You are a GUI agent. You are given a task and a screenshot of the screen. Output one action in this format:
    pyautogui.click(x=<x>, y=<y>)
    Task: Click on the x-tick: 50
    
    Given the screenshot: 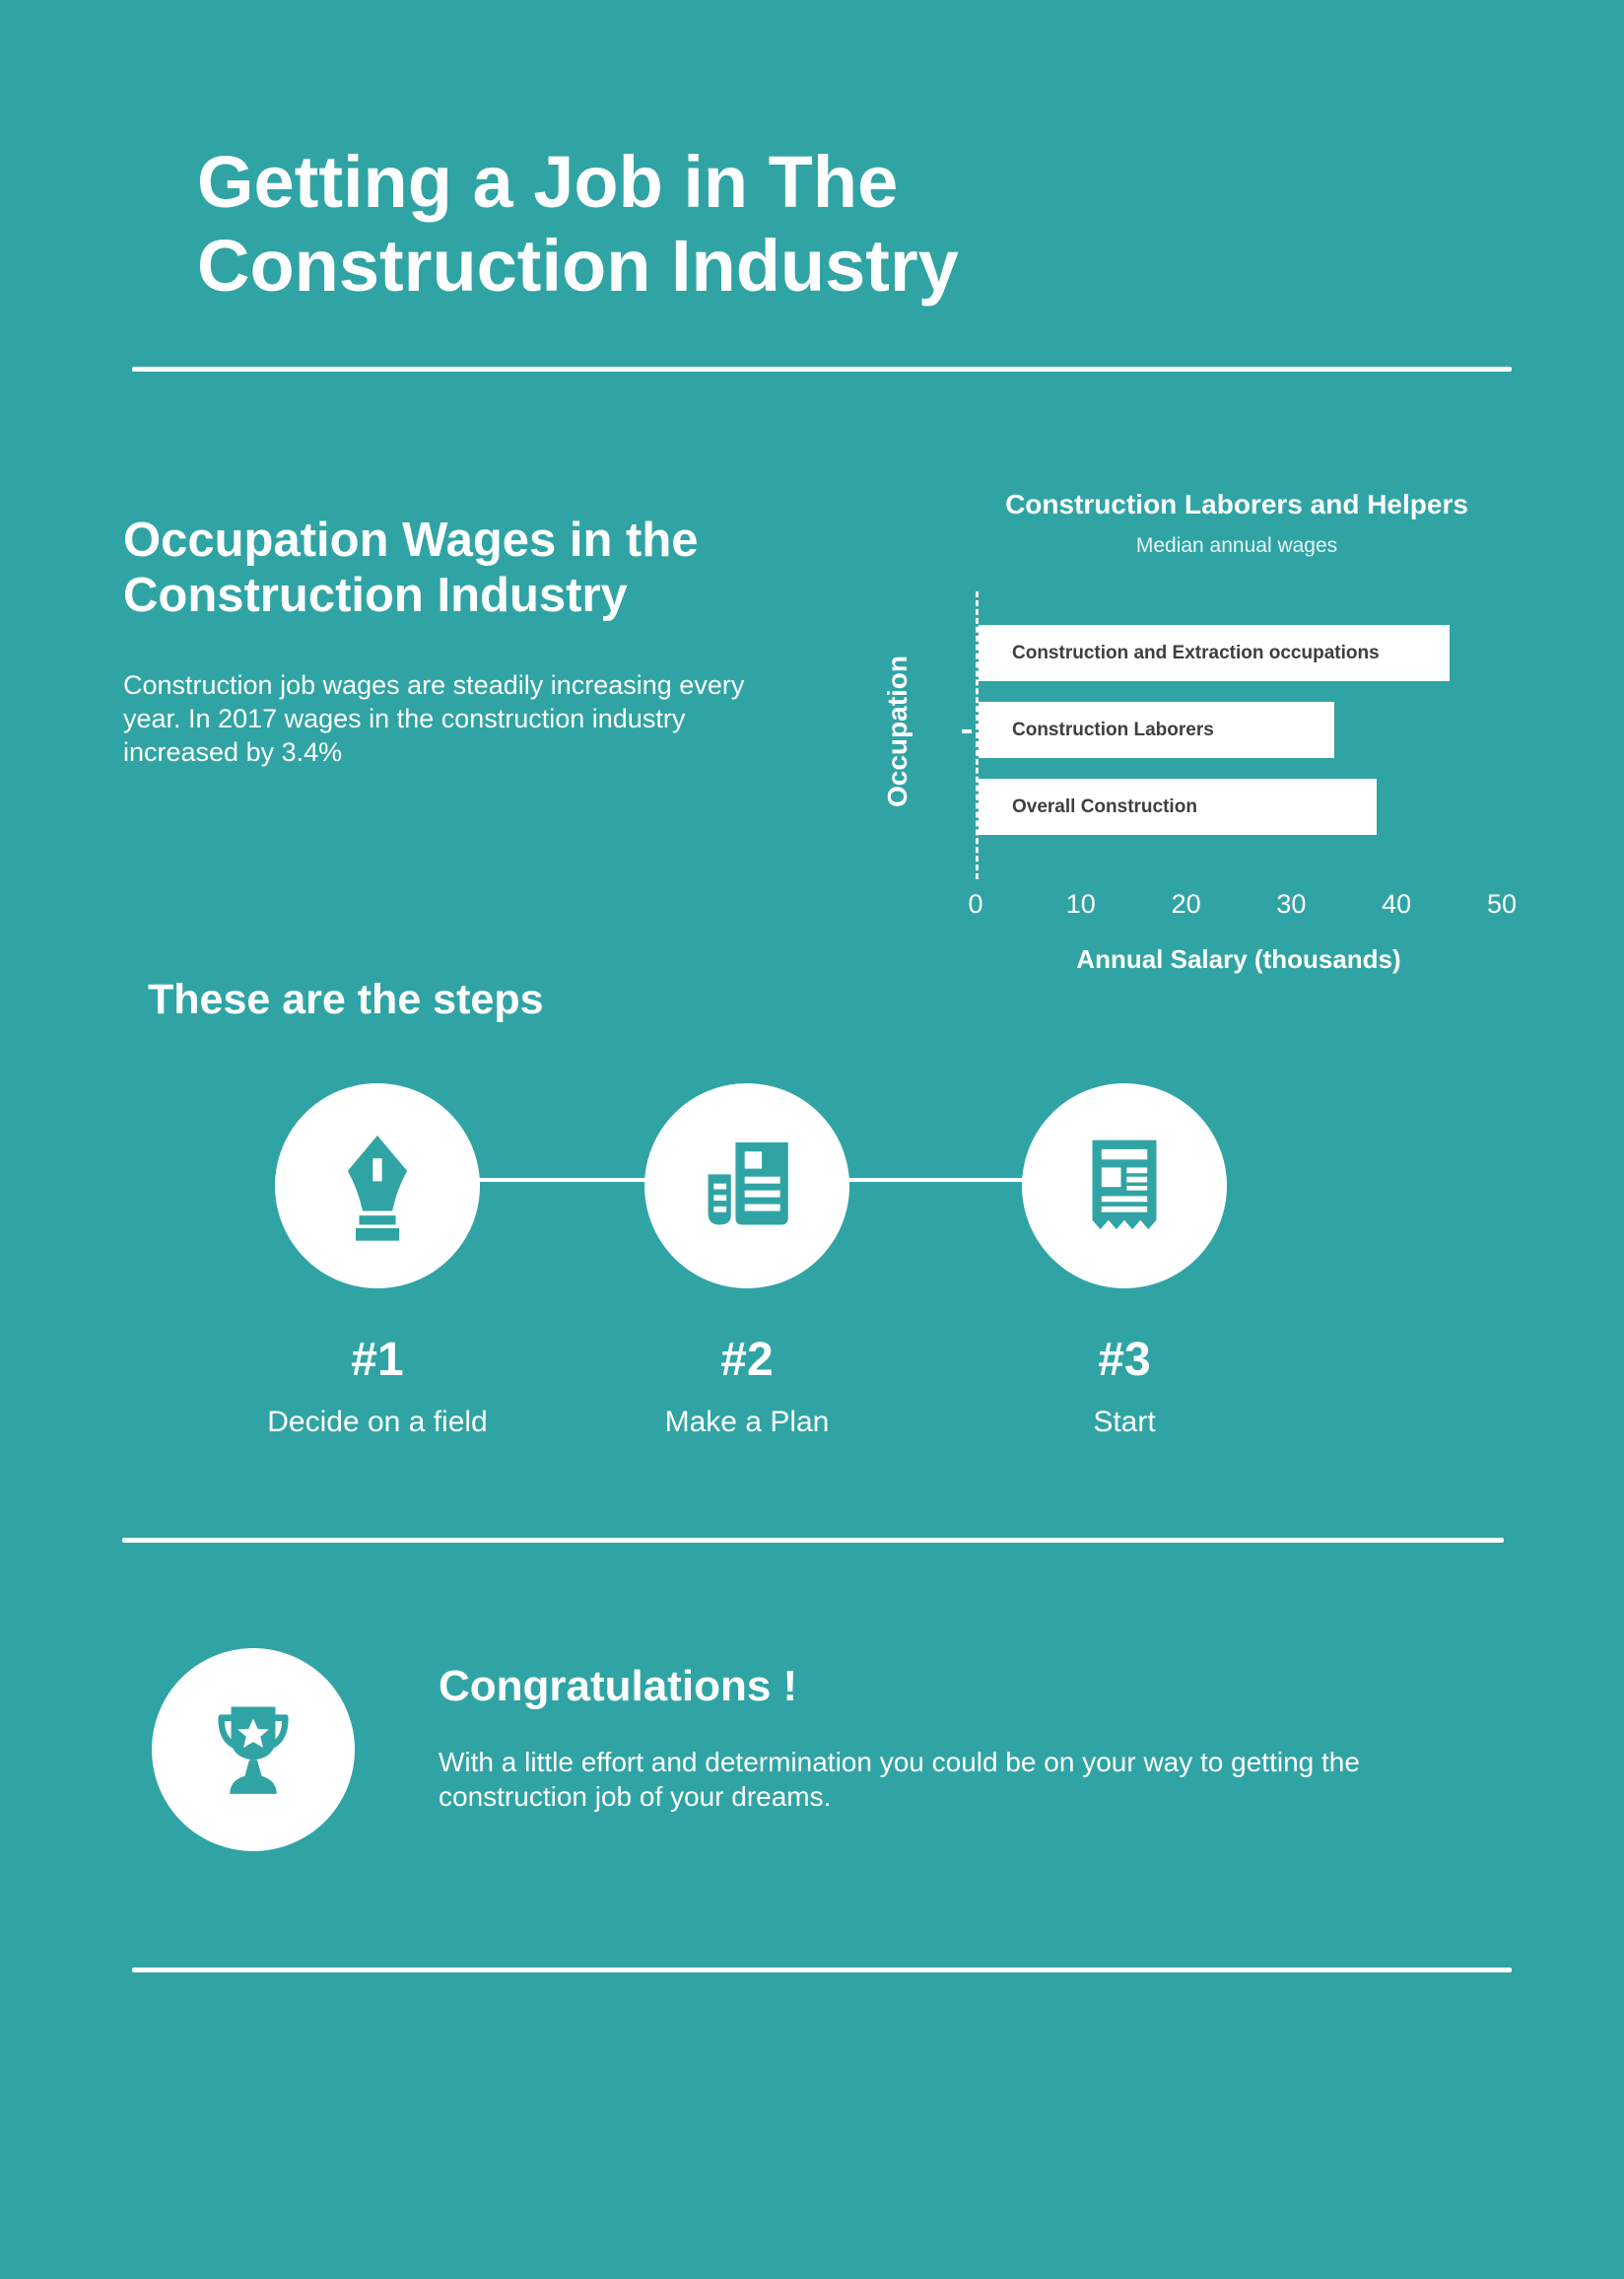 What is the action you would take?
    pyautogui.click(x=1502, y=904)
    